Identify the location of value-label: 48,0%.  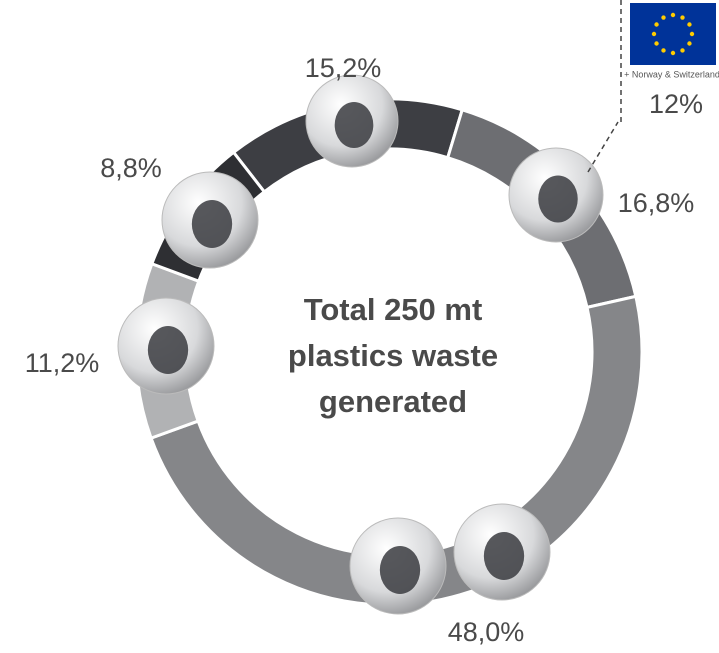
(486, 632).